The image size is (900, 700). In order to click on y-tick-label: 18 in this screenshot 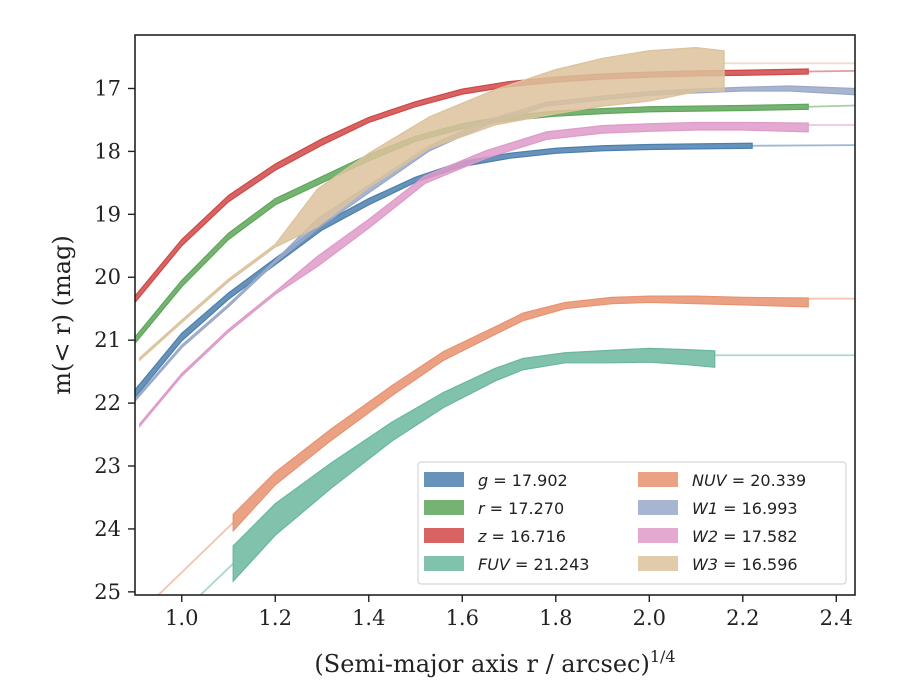, I will do `click(107, 151)`.